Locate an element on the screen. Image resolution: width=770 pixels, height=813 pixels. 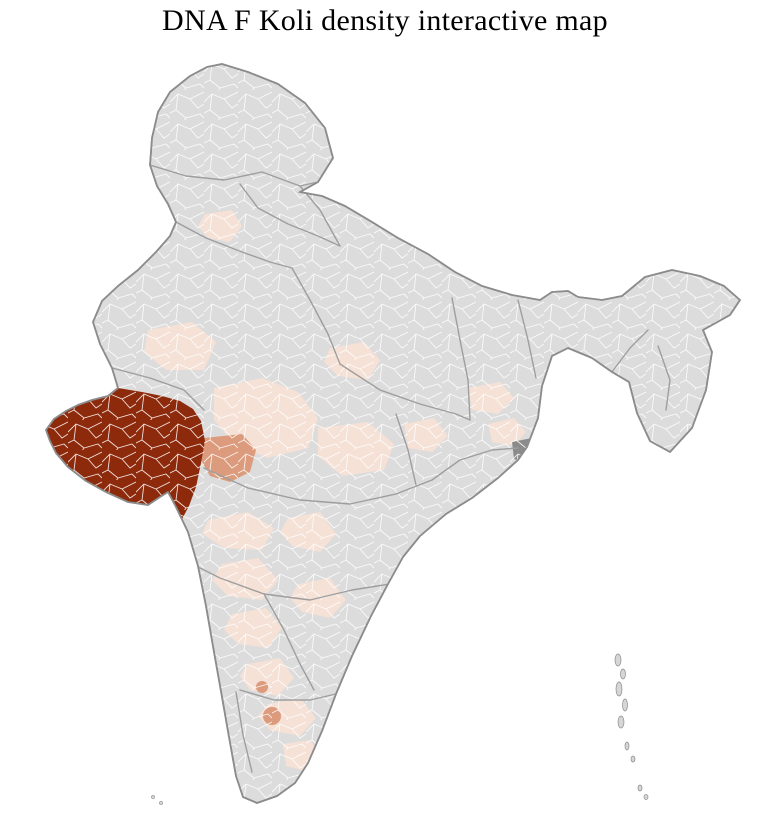
page-title: DNA F Koli density interactive map is located at coordinates (385, 20).